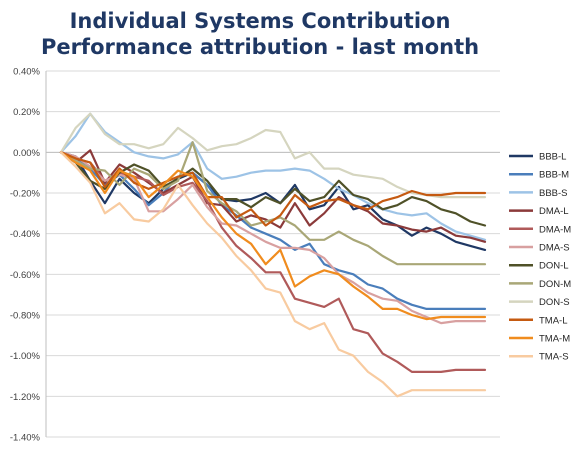  I want to click on y-tick-label: -1.40%, so click(25, 438).